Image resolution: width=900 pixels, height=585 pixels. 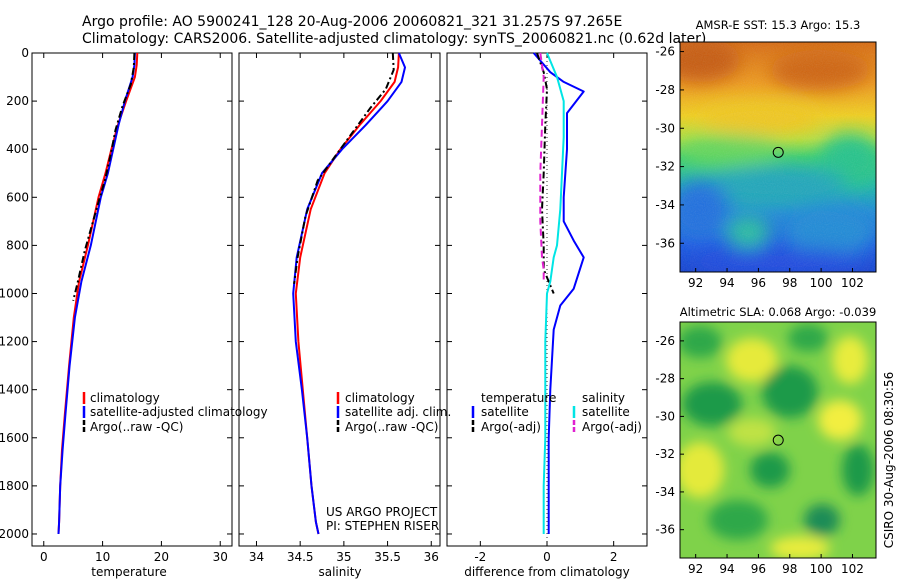 I want to click on legend-sal-climatology: climatology, so click(x=380, y=398).